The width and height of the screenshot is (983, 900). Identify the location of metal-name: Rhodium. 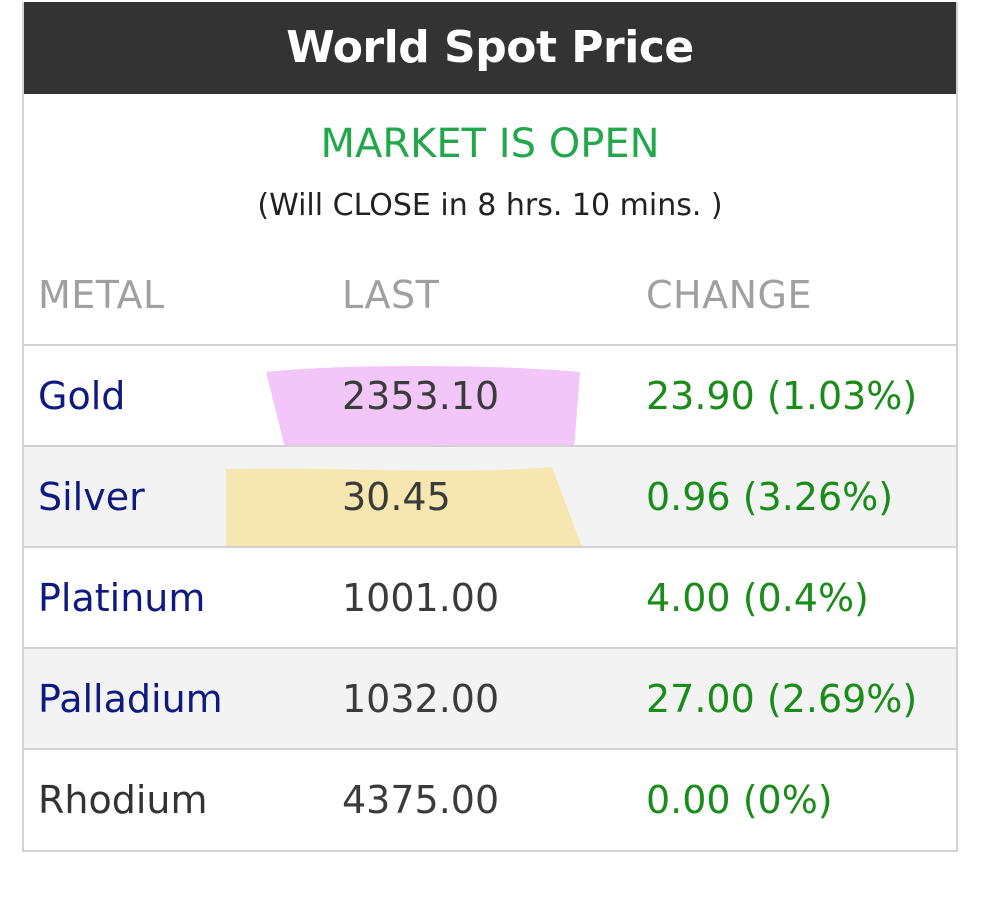
(123, 799).